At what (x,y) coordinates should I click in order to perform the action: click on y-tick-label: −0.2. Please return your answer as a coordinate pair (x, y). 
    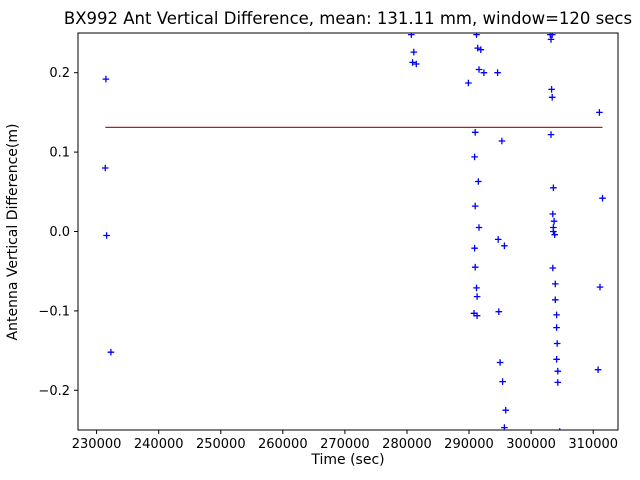
    Looking at the image, I should click on (54, 391).